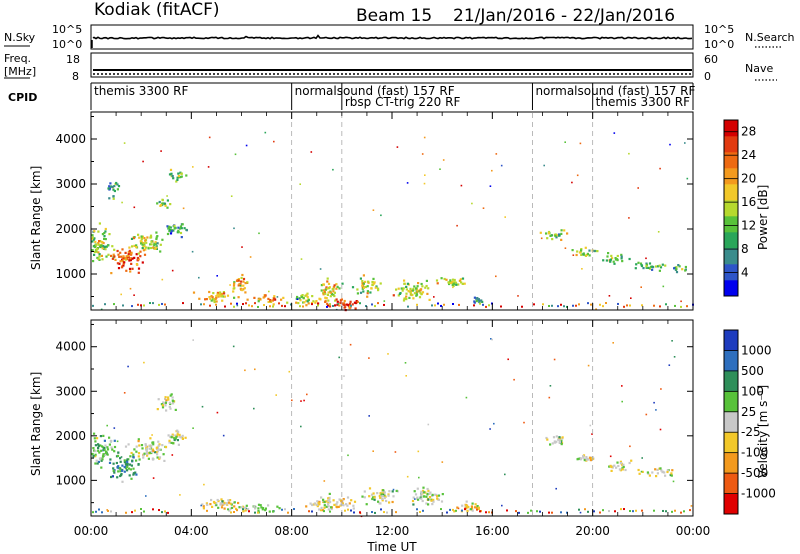 This screenshot has width=800, height=554. Describe the element at coordinates (745, 273) in the screenshot. I see `colorbar-tick-label: 4` at that location.